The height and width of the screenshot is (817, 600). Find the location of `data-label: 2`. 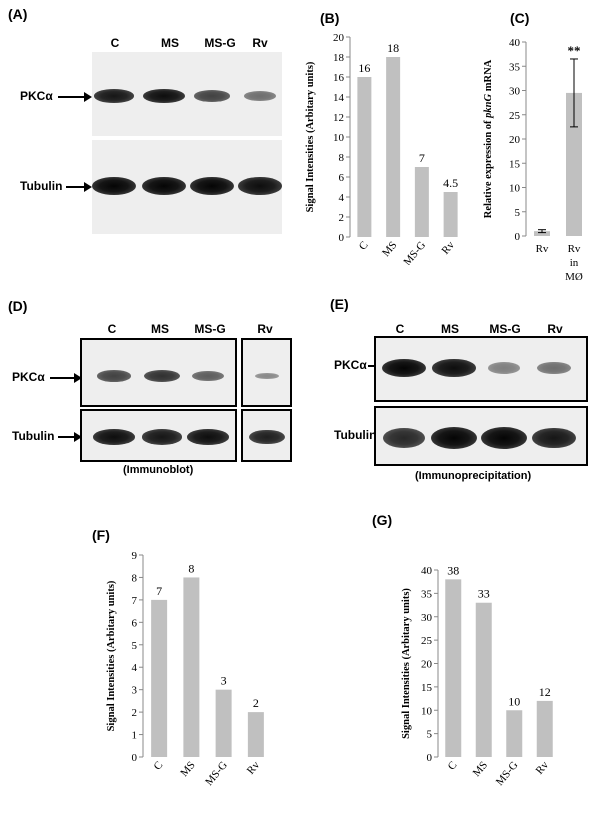

data-label: 2 is located at coordinates (256, 703).